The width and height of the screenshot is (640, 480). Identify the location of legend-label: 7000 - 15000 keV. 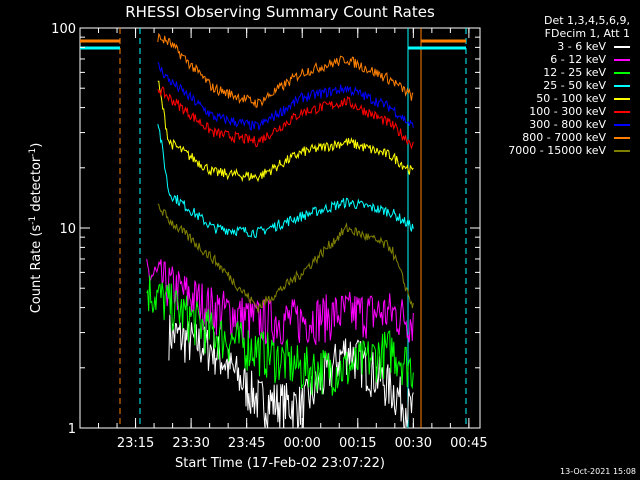
(557, 150).